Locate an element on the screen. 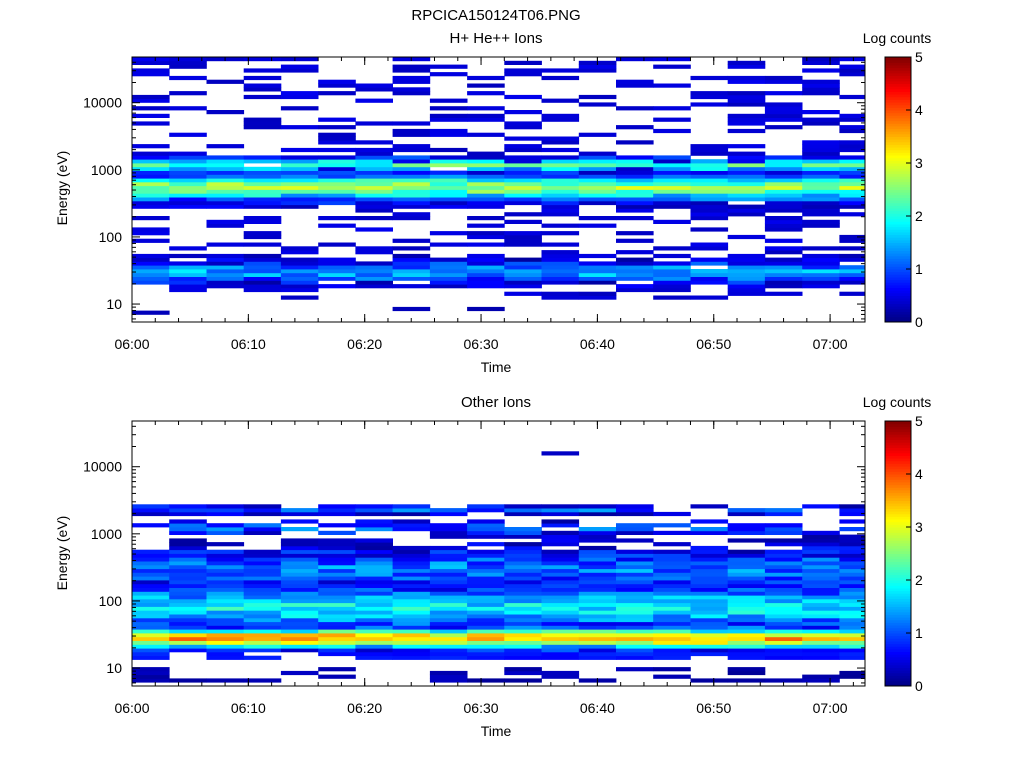 This screenshot has height=768, width=1024. colorbar-frame is located at coordinates (898, 189).